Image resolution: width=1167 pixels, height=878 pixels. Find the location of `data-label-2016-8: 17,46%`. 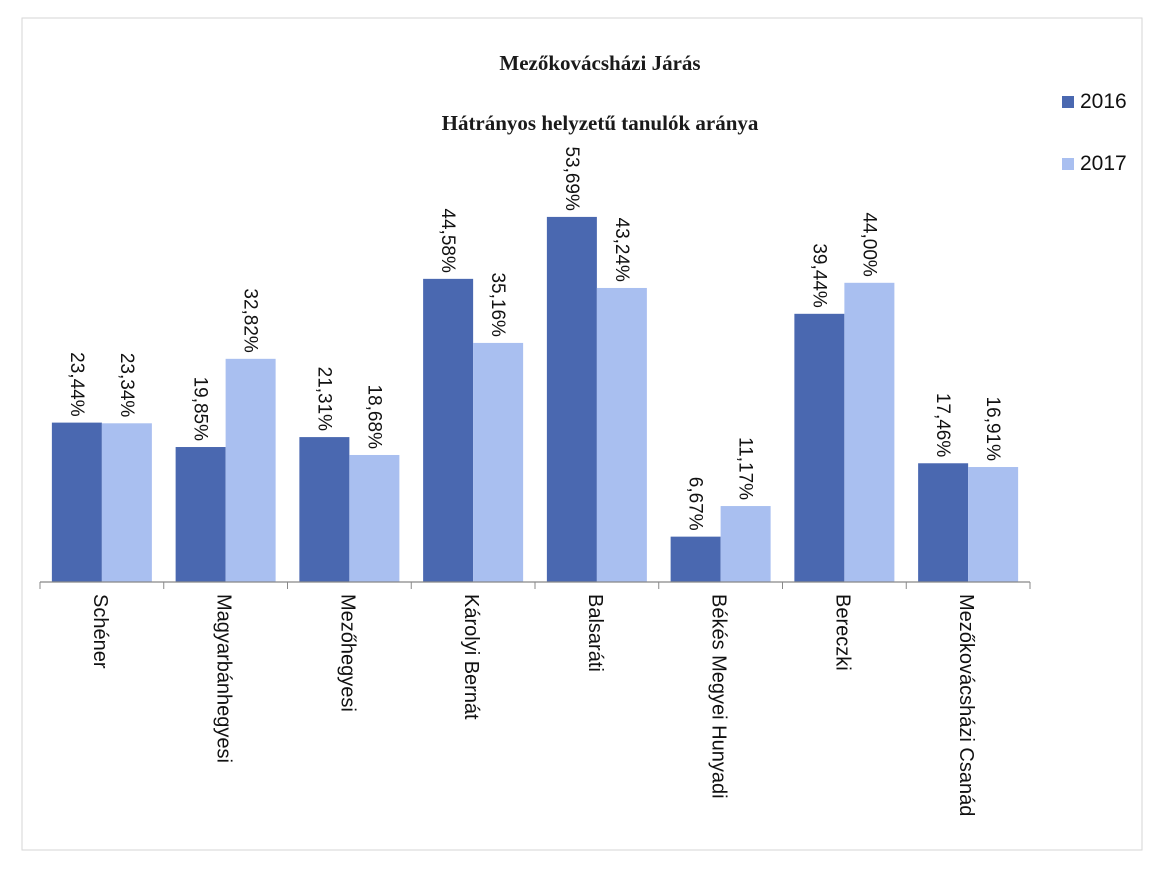

data-label-2016-8: 17,46% is located at coordinates (942, 425).